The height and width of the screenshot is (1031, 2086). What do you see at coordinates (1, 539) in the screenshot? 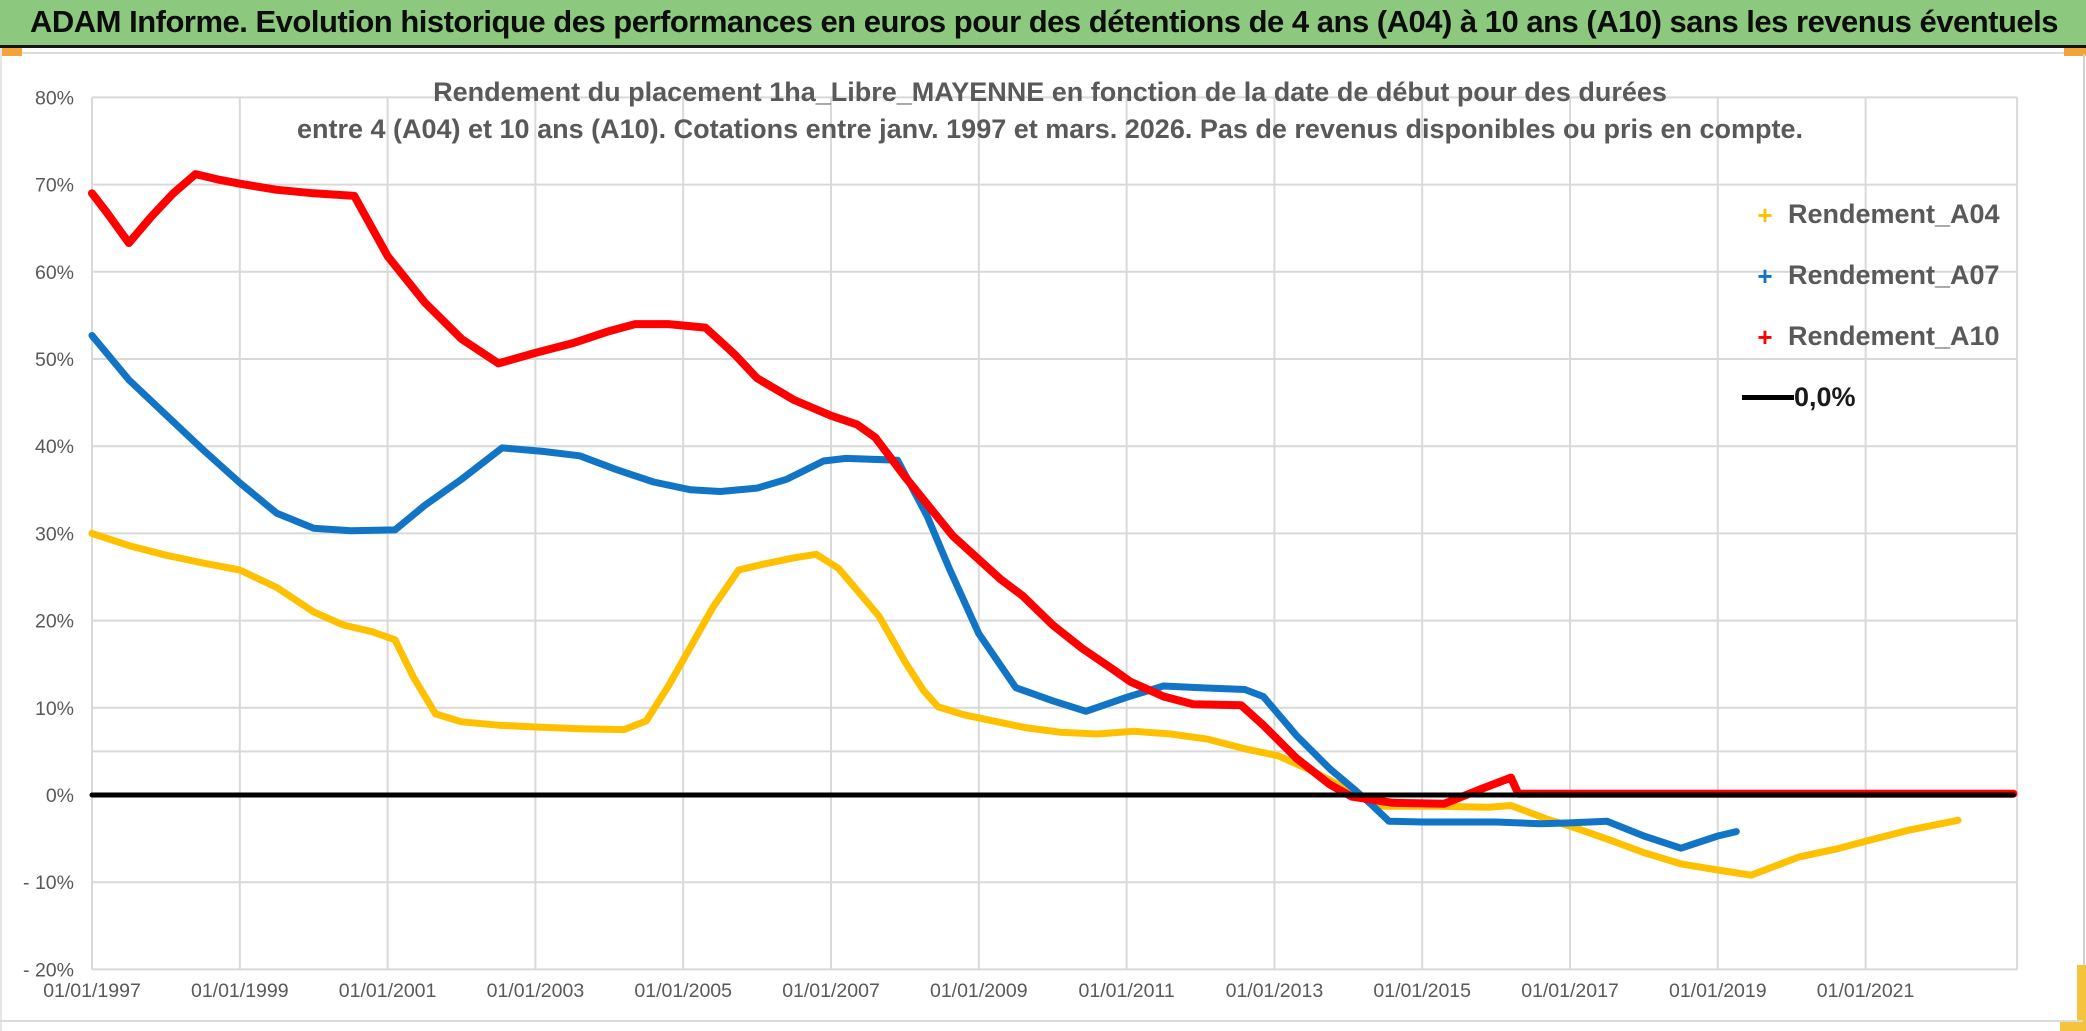
I see `left-window-edge` at bounding box center [1, 539].